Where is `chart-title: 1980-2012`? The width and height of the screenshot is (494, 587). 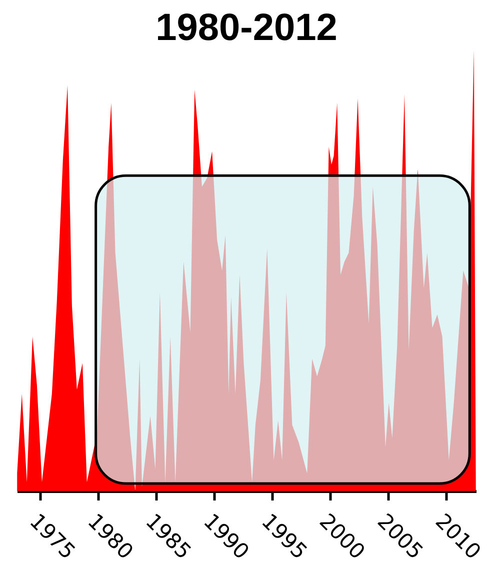 chart-title: 1980-2012 is located at coordinates (247, 28).